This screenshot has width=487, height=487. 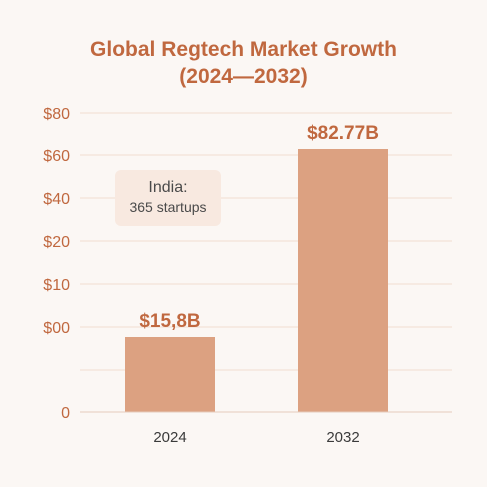 What do you see at coordinates (170, 374) in the screenshot?
I see `bar-2024` at bounding box center [170, 374].